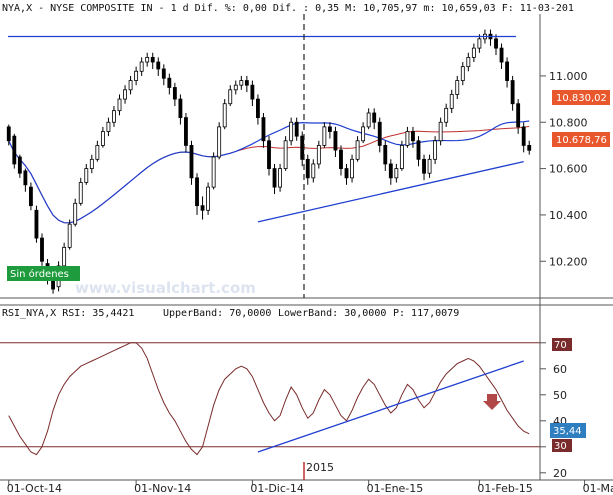 The height and width of the screenshot is (495, 613). I want to click on svg-text: 30, so click(560, 446).